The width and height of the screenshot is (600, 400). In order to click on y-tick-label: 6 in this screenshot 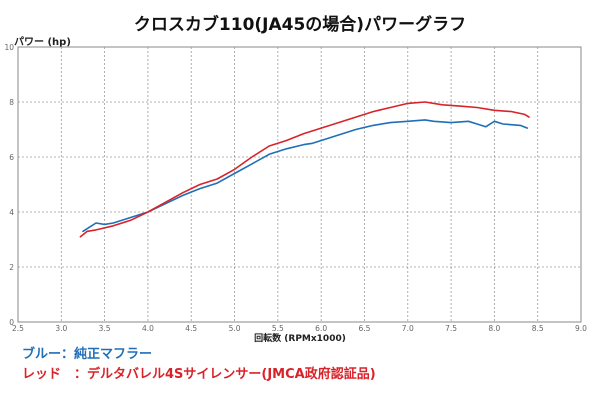, I will do `click(11, 157)`.